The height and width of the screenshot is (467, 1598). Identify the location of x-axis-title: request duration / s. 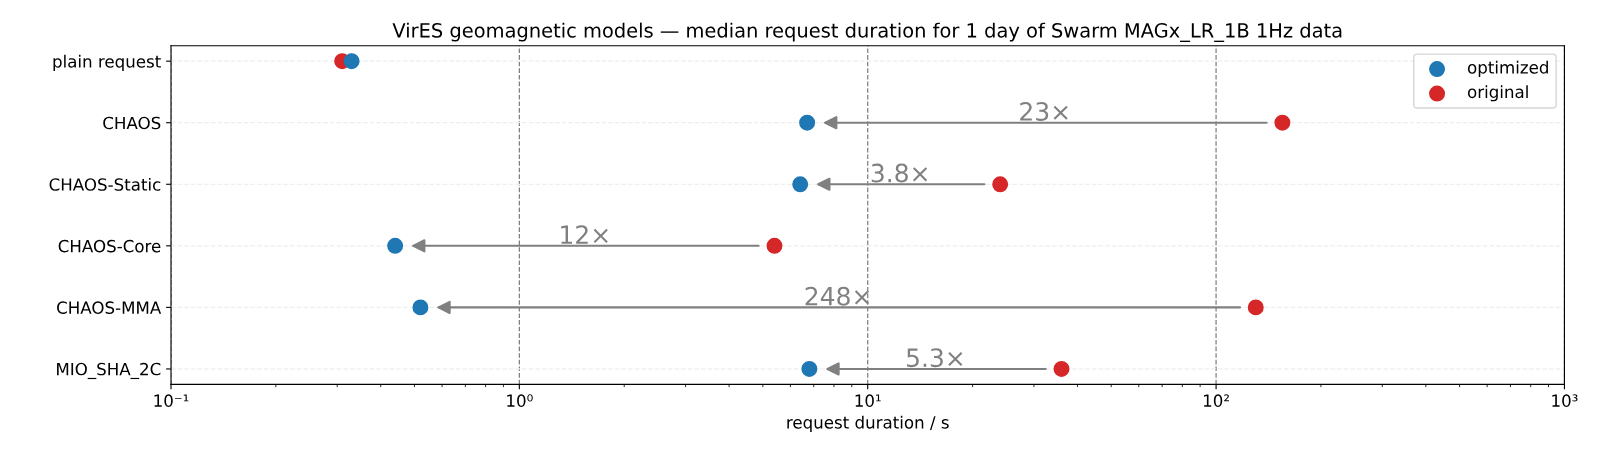
(868, 423).